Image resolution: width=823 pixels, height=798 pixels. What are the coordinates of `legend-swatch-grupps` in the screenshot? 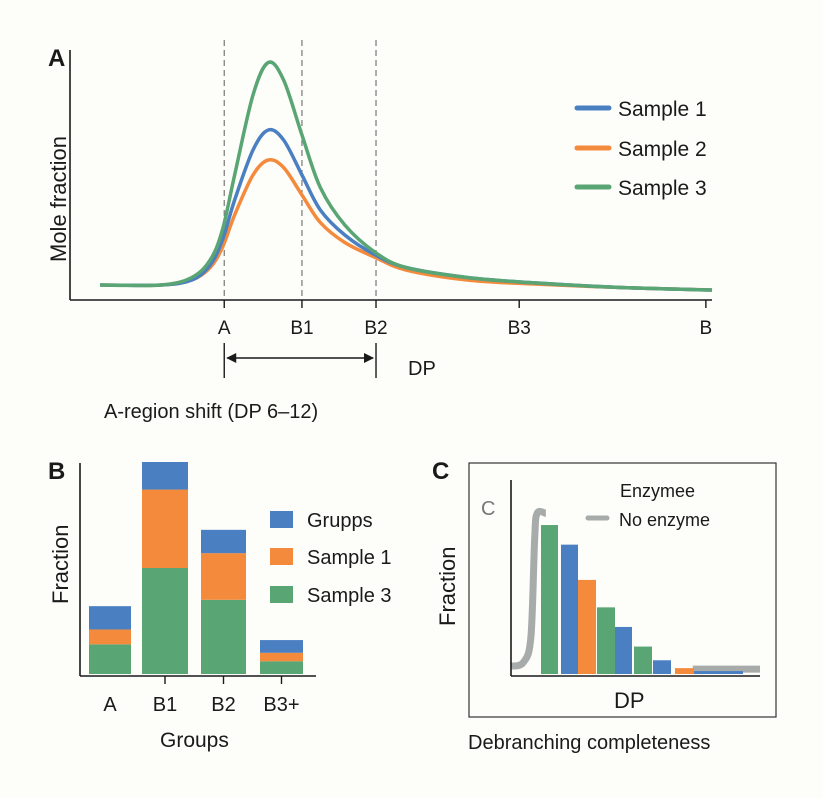 It's located at (281, 519).